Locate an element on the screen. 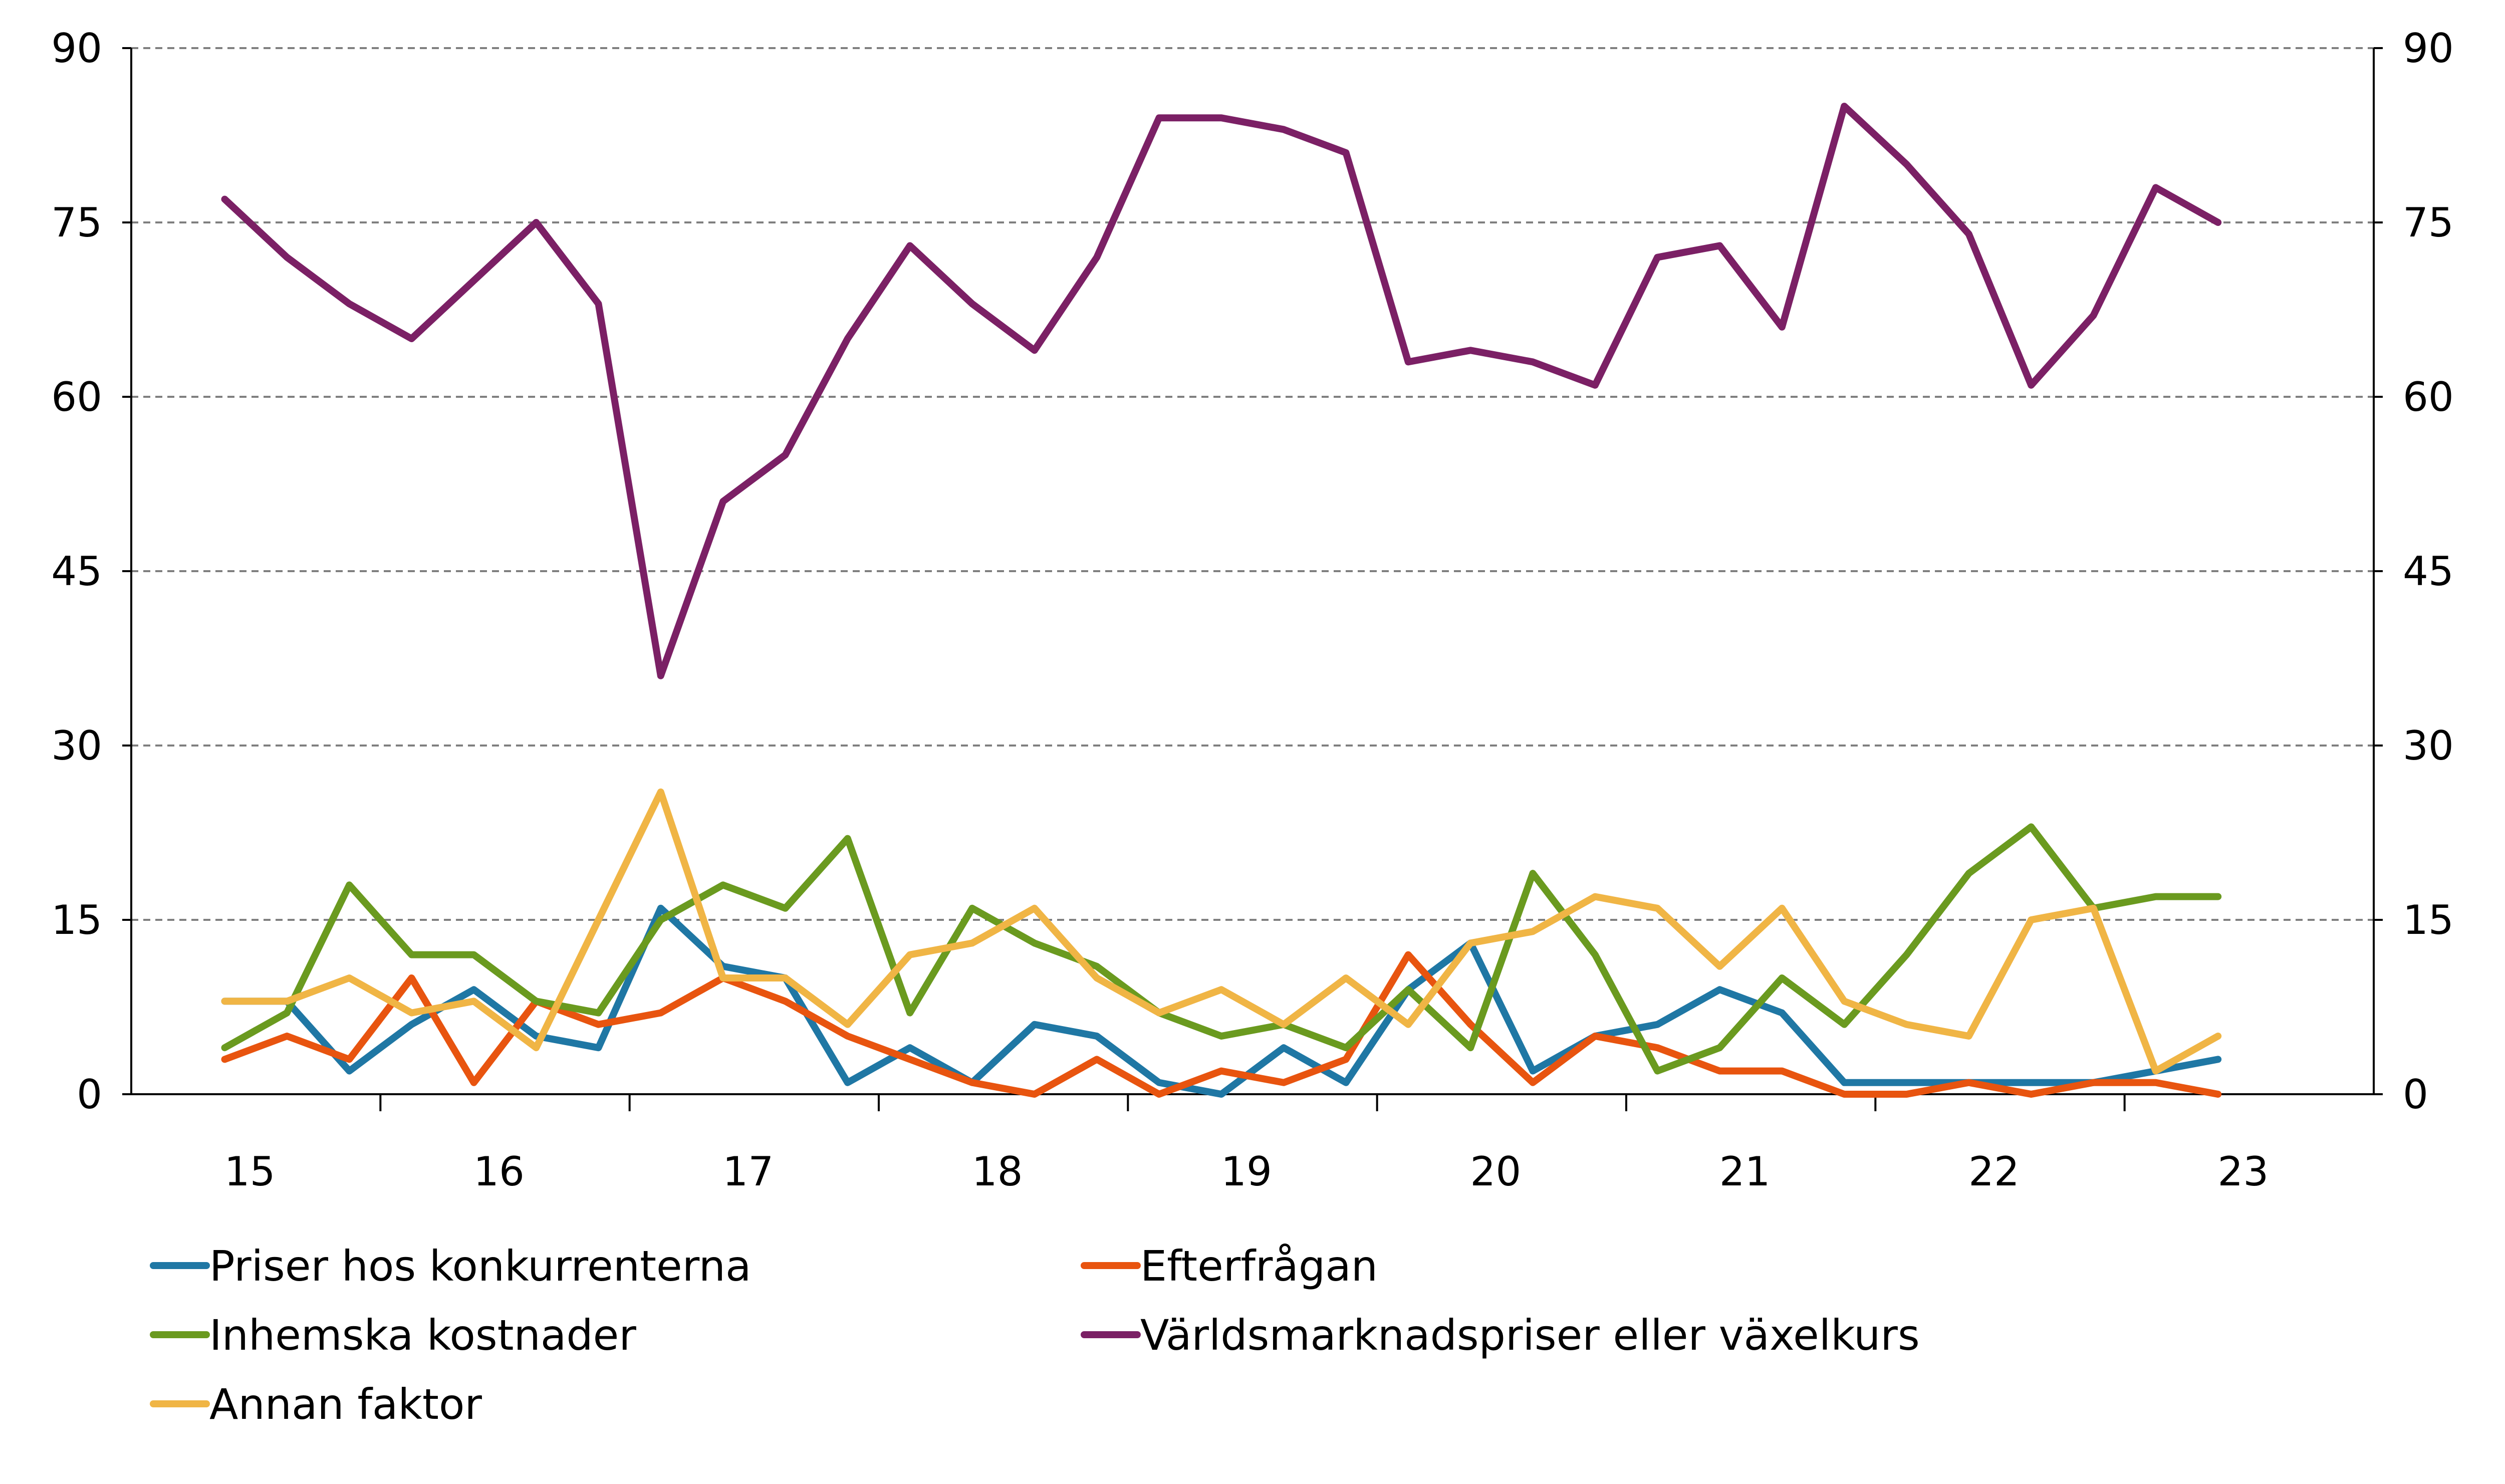  right-tick-label: 45 is located at coordinates (2428, 571).